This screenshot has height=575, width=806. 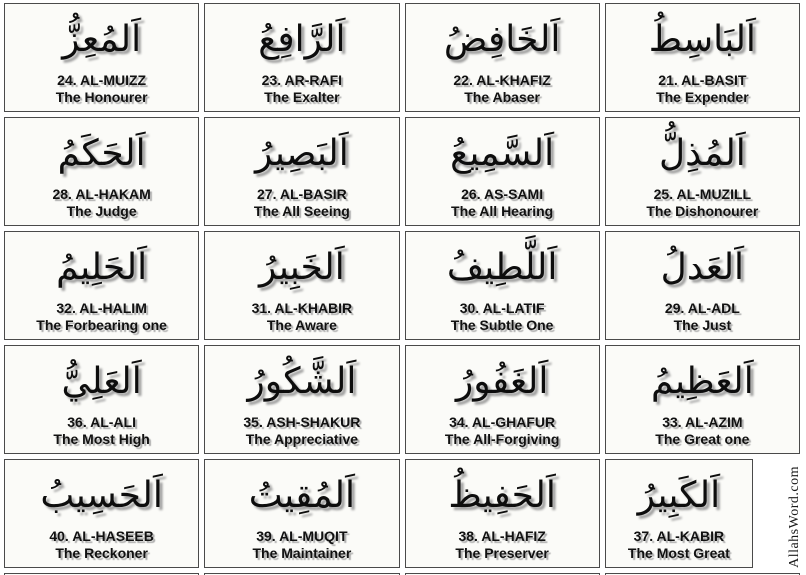 I want to click on arabic-calligraphy: اَلغَفُورُ, so click(x=502, y=381).